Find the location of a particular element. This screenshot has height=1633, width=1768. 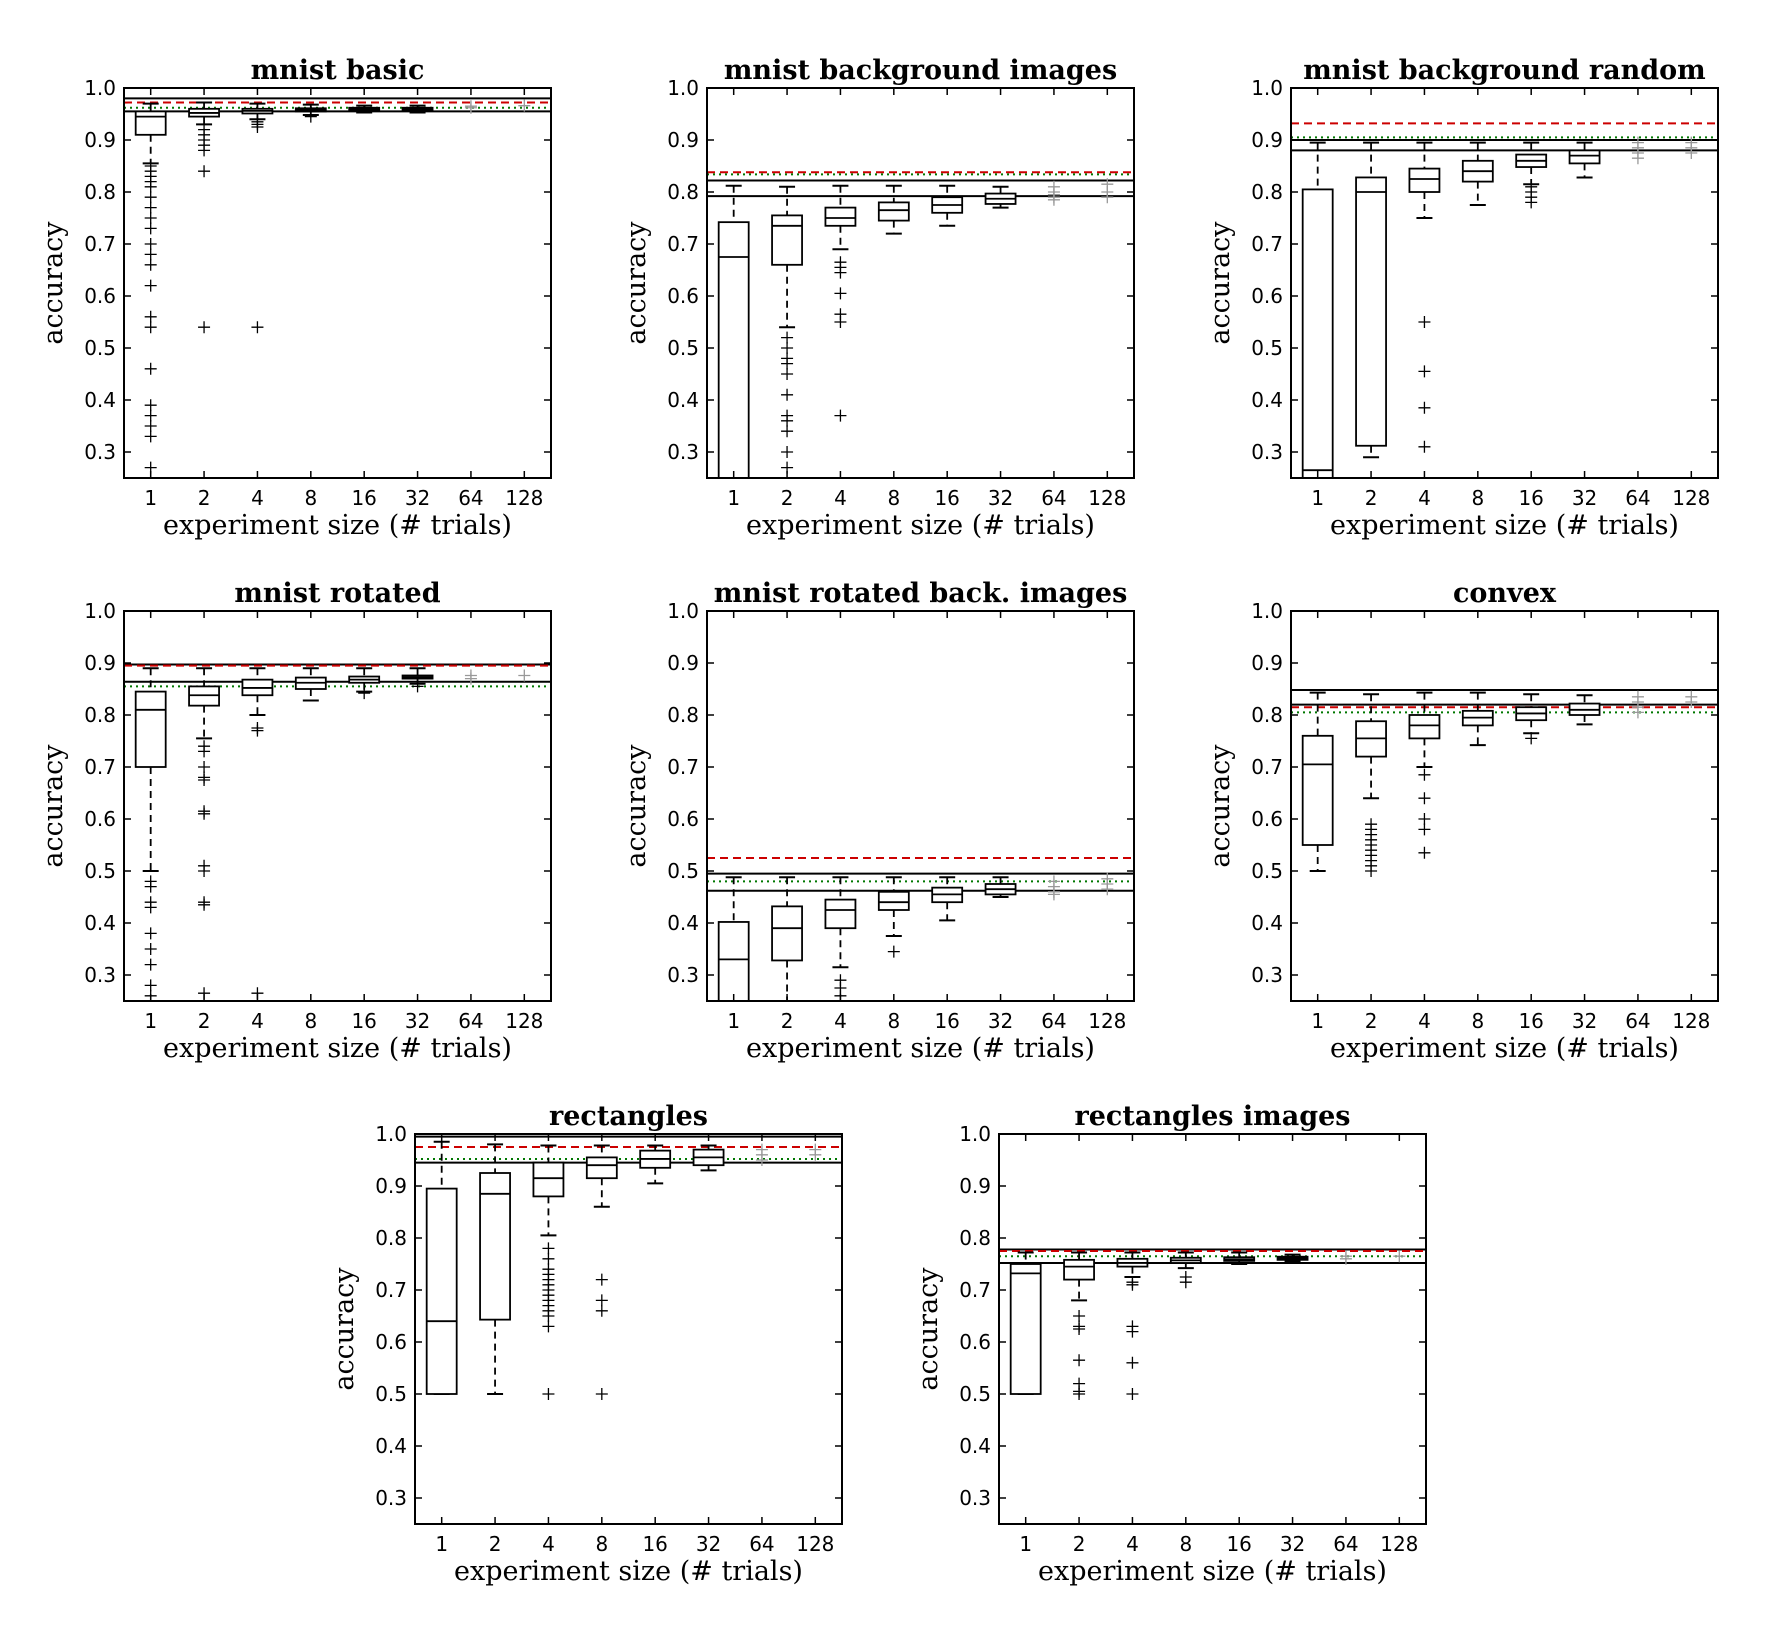

chart-title: mnist background random is located at coordinates (1504, 70).